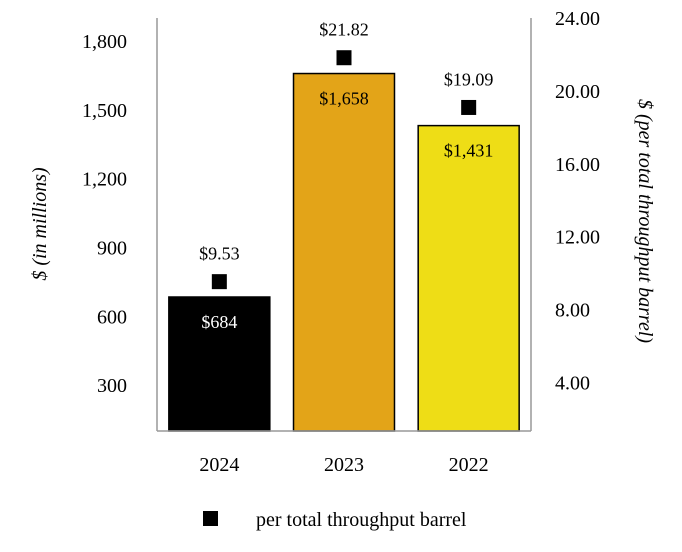 Image resolution: width=682 pixels, height=552 pixels. I want to click on legend-label: per total throughput barrel, so click(361, 520).